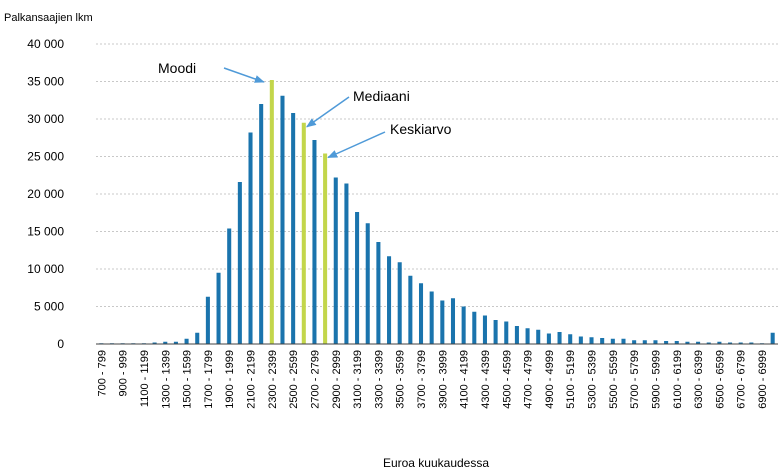 The width and height of the screenshot is (781, 476). Describe the element at coordinates (720, 379) in the screenshot. I see `x-tick-label: 6500 - 6599` at that location.